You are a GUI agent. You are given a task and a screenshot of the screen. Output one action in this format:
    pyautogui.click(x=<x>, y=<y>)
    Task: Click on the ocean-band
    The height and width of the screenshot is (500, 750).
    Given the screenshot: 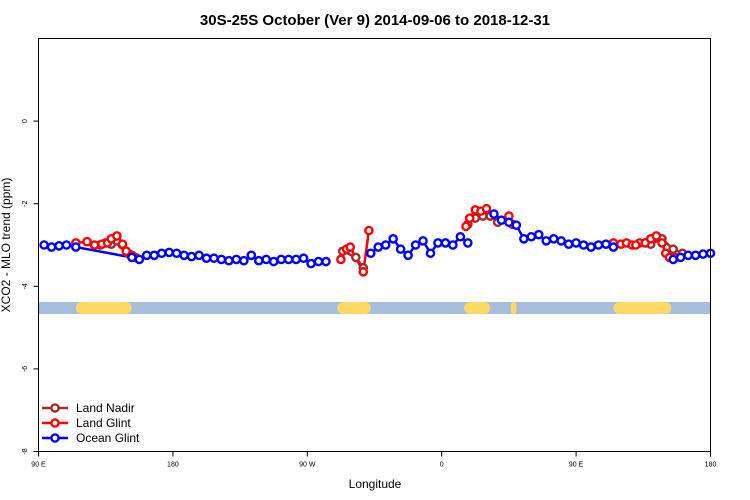 What is the action you would take?
    pyautogui.click(x=374, y=307)
    